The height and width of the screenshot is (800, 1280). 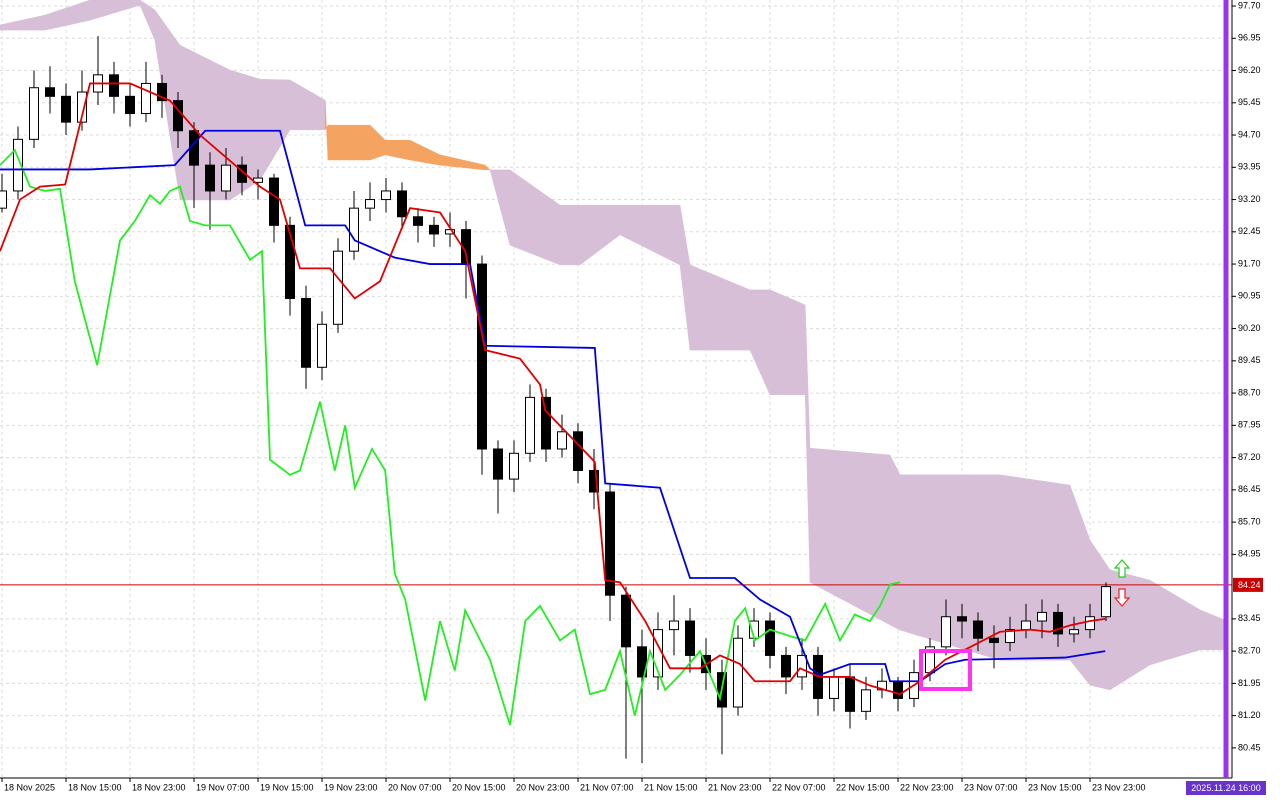 I want to click on x-tick-label: 22 Nov 23:00, so click(x=927, y=787).